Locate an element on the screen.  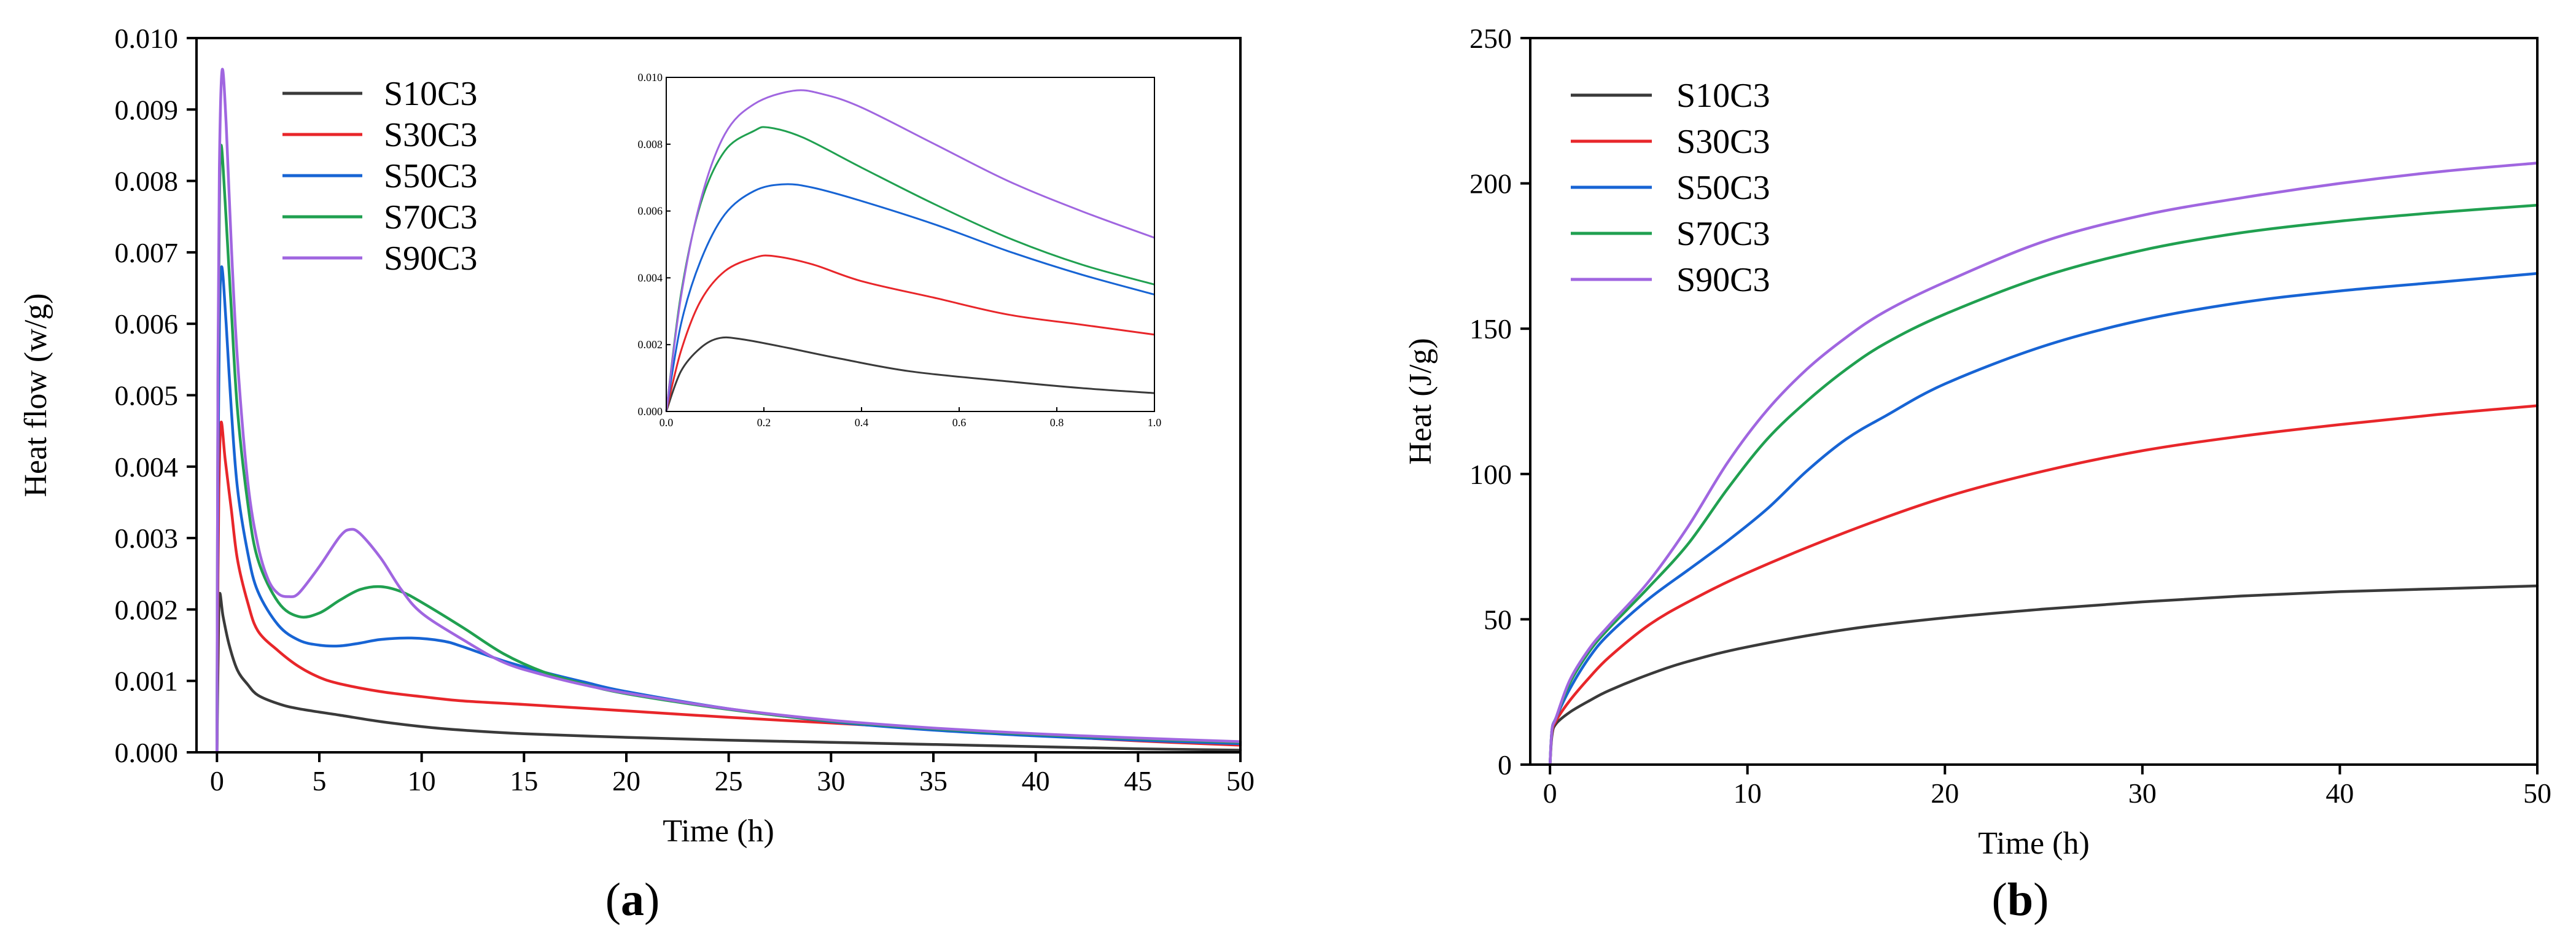
series-line-s30c3 is located at coordinates (2043, 585).